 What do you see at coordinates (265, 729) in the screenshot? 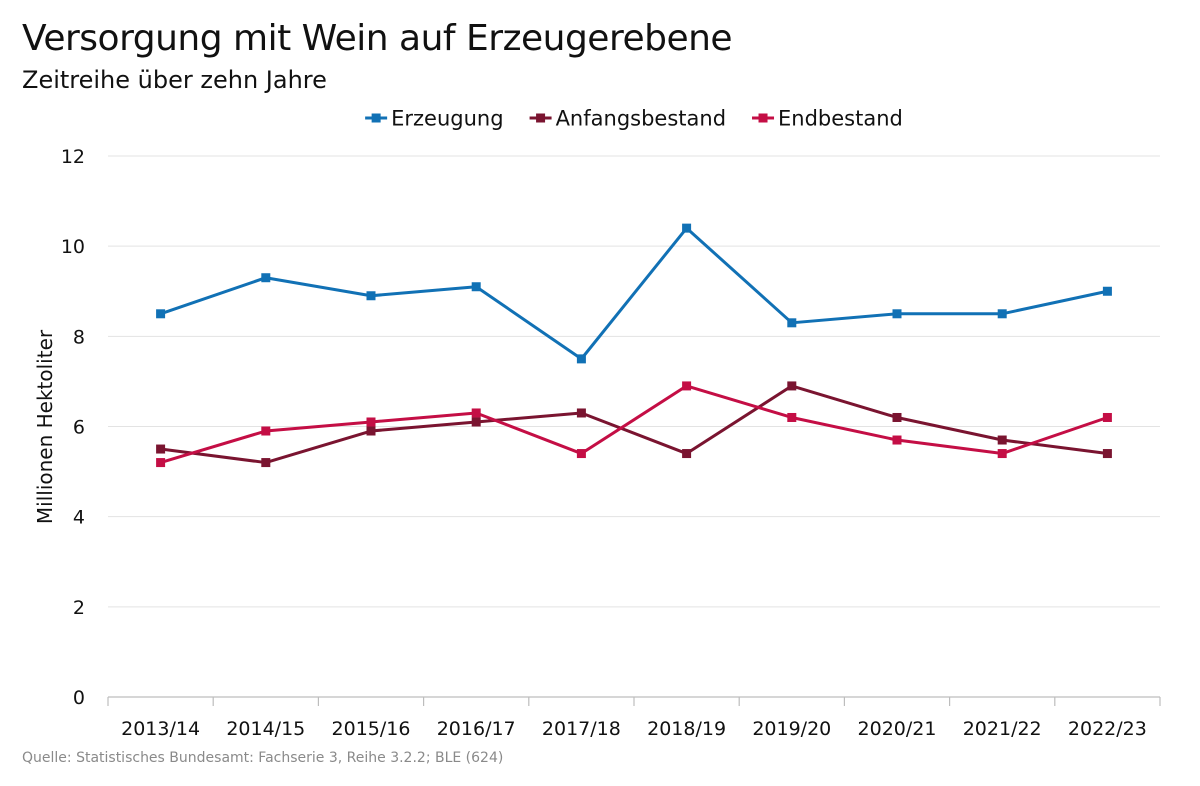
I see `x-tick-label: 2014/15` at bounding box center [265, 729].